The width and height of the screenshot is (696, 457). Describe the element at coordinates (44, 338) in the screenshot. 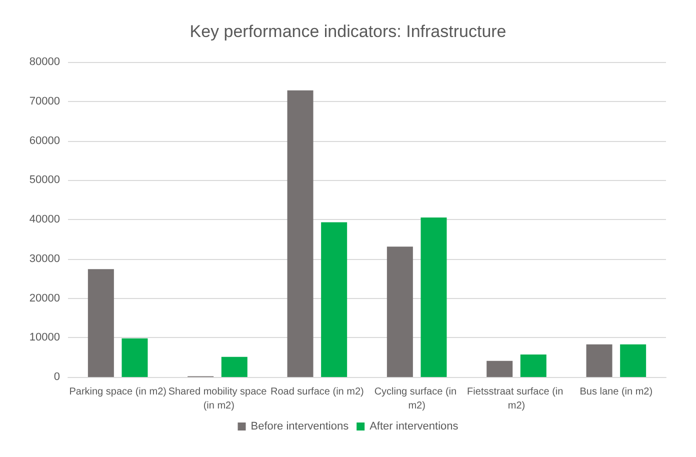

I see `y-tick-label: 10000` at that location.